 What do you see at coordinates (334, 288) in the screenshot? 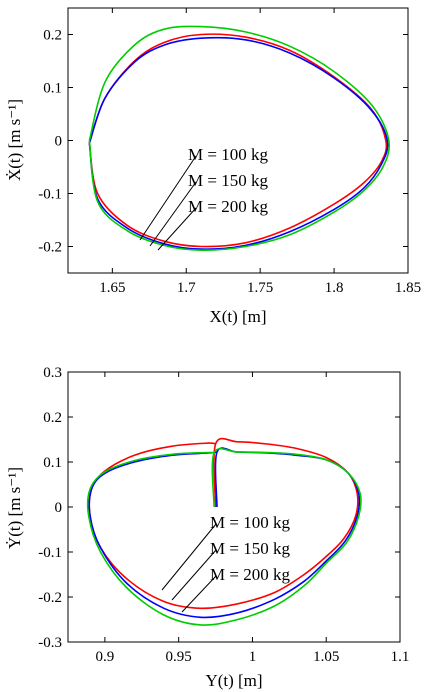
I see `x-tick-label: 1.8` at bounding box center [334, 288].